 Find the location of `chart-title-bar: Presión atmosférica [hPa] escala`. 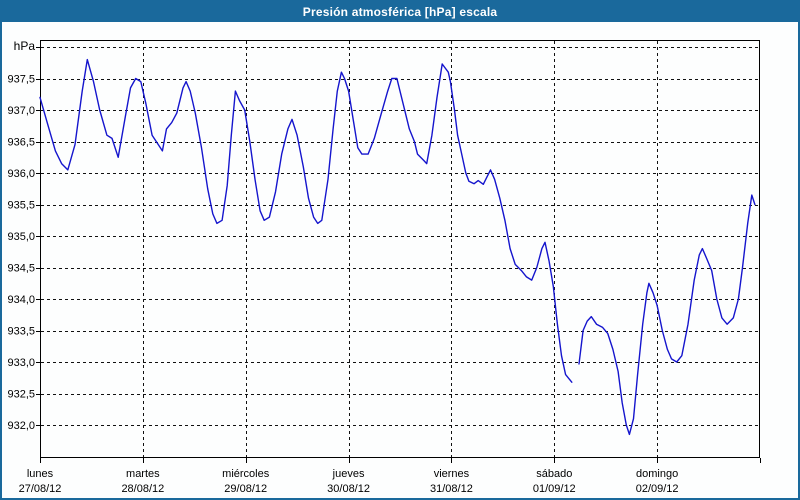

chart-title-bar: Presión atmosférica [hPa] escala is located at coordinates (400, 12).